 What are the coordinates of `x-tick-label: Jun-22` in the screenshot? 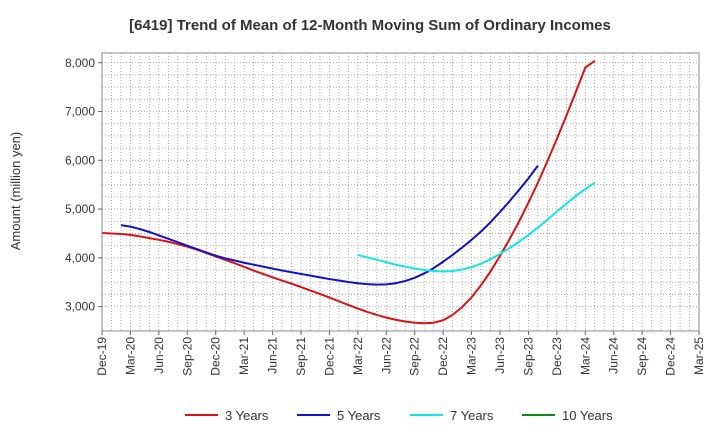 It's located at (386, 355).